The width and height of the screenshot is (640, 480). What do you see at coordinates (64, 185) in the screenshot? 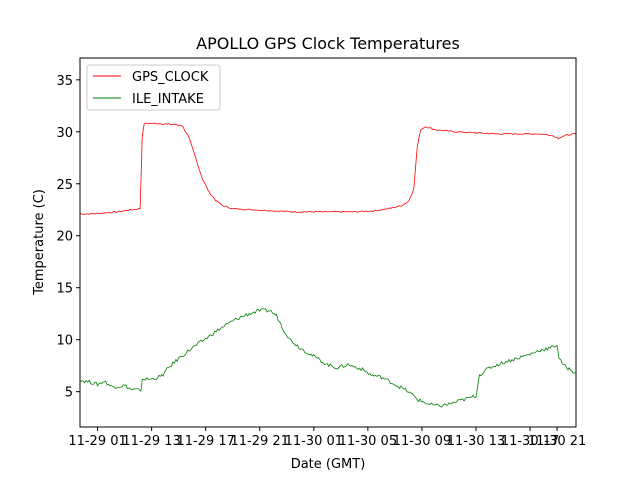
I see `y-tick-label: 25` at bounding box center [64, 185].